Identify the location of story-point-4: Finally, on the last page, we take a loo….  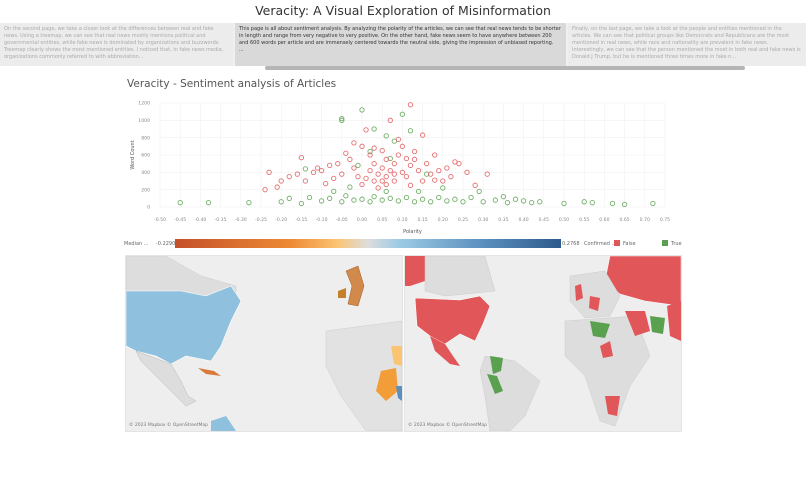
(687, 44).